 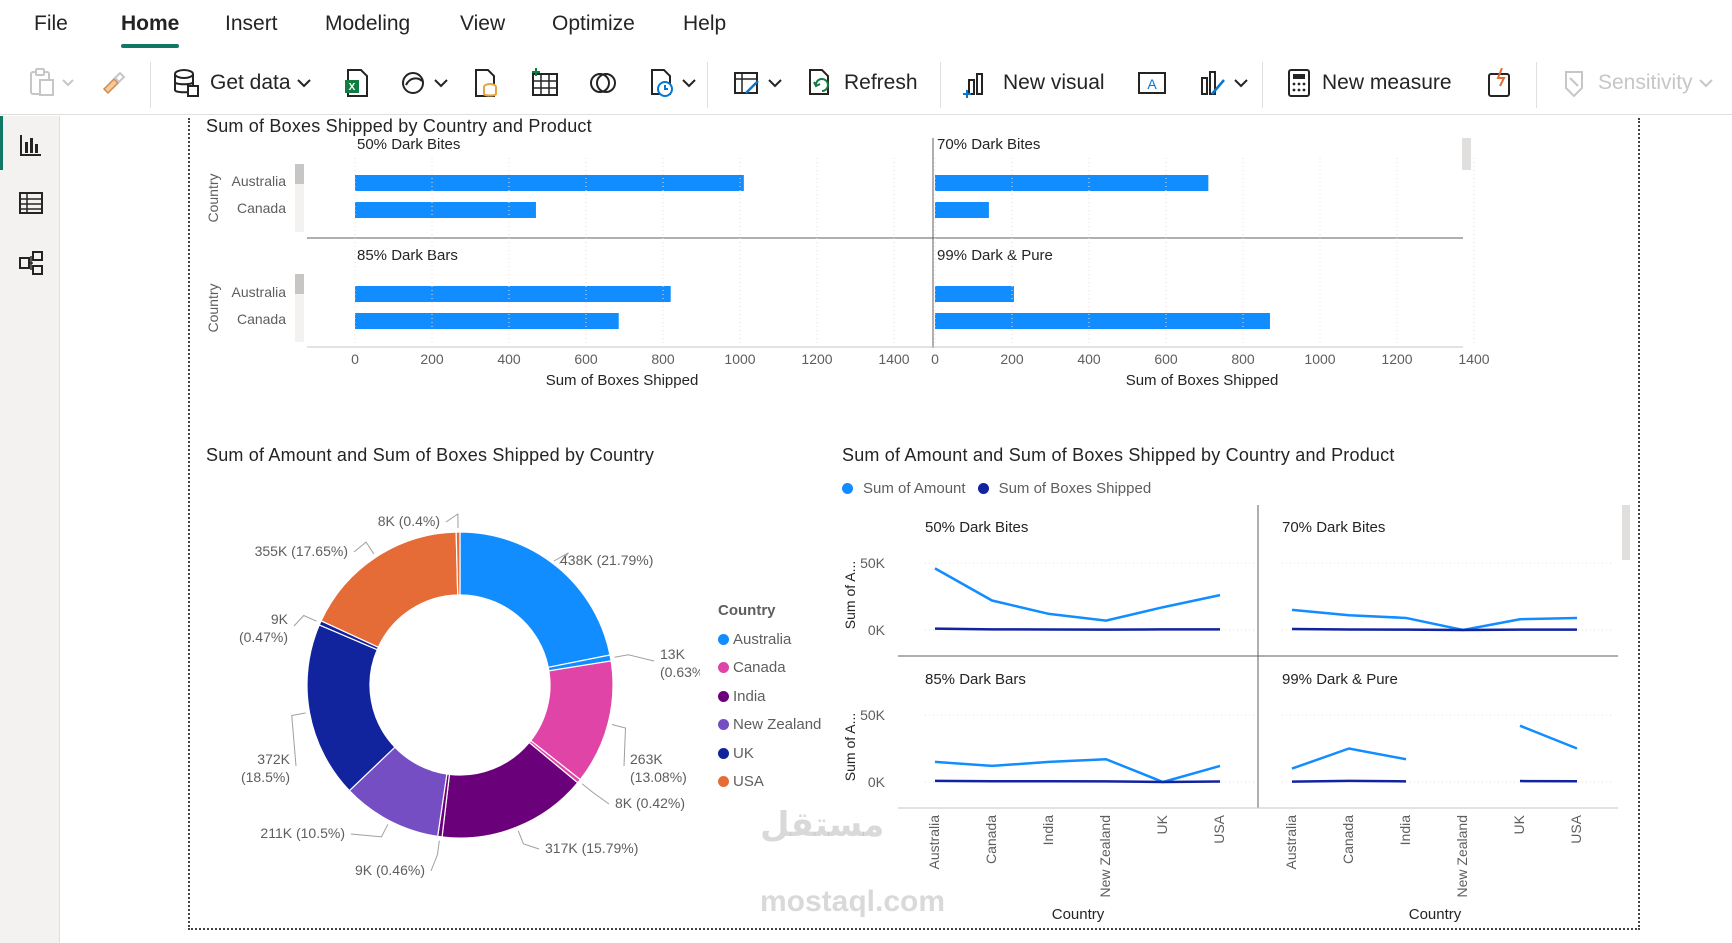 I want to click on text-box-icon: A, so click(x=1152, y=83).